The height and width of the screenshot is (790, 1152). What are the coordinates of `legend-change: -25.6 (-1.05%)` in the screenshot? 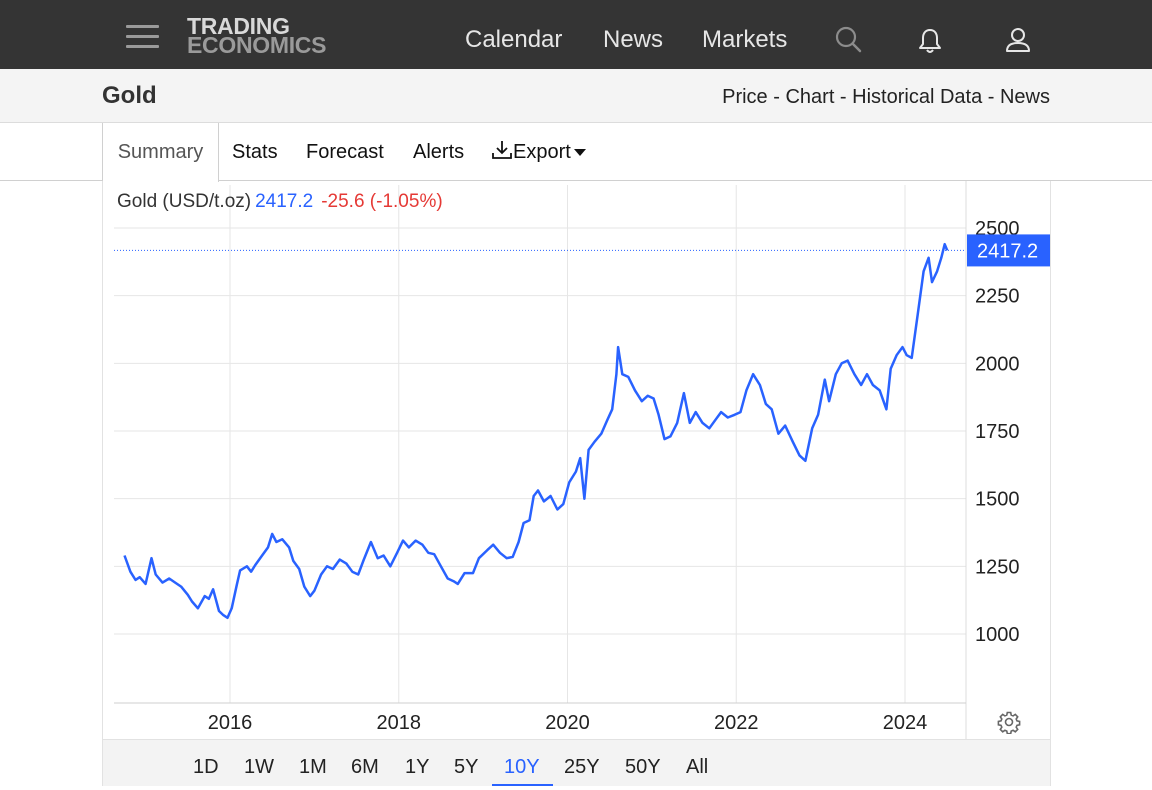 It's located at (382, 201).